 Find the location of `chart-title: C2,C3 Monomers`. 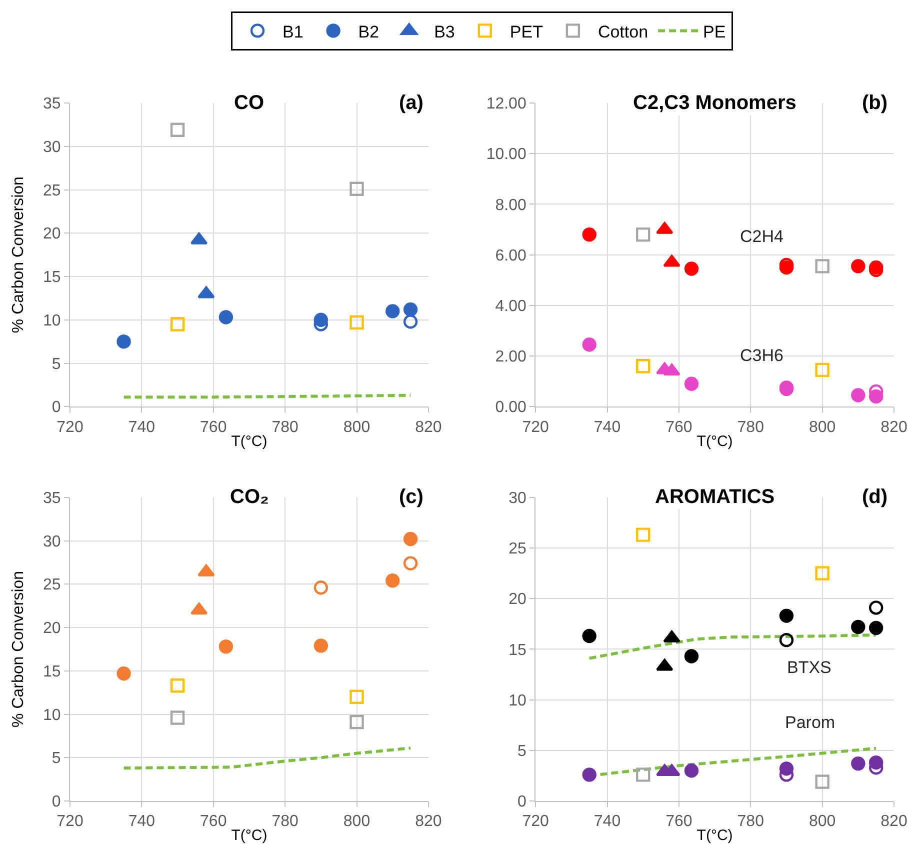

chart-title: C2,C3 Monomers is located at coordinates (714, 103).